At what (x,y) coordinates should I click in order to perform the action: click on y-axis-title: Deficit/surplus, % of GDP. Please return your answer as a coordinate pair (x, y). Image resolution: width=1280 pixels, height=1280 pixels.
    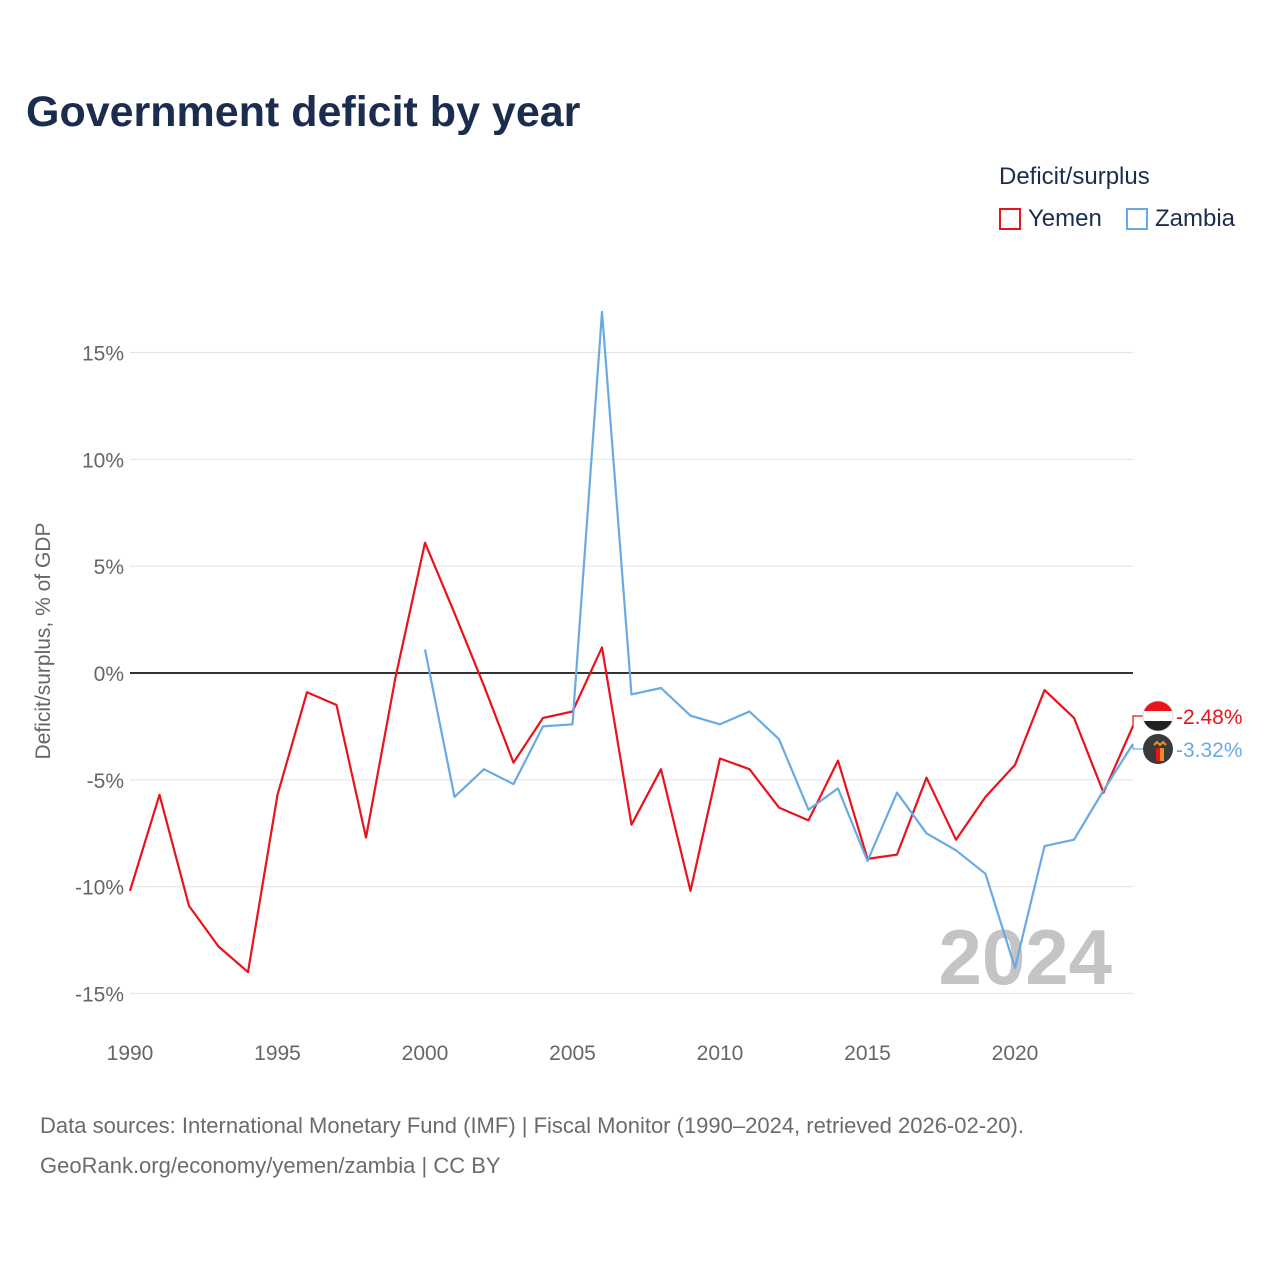
    Looking at the image, I should click on (43, 641).